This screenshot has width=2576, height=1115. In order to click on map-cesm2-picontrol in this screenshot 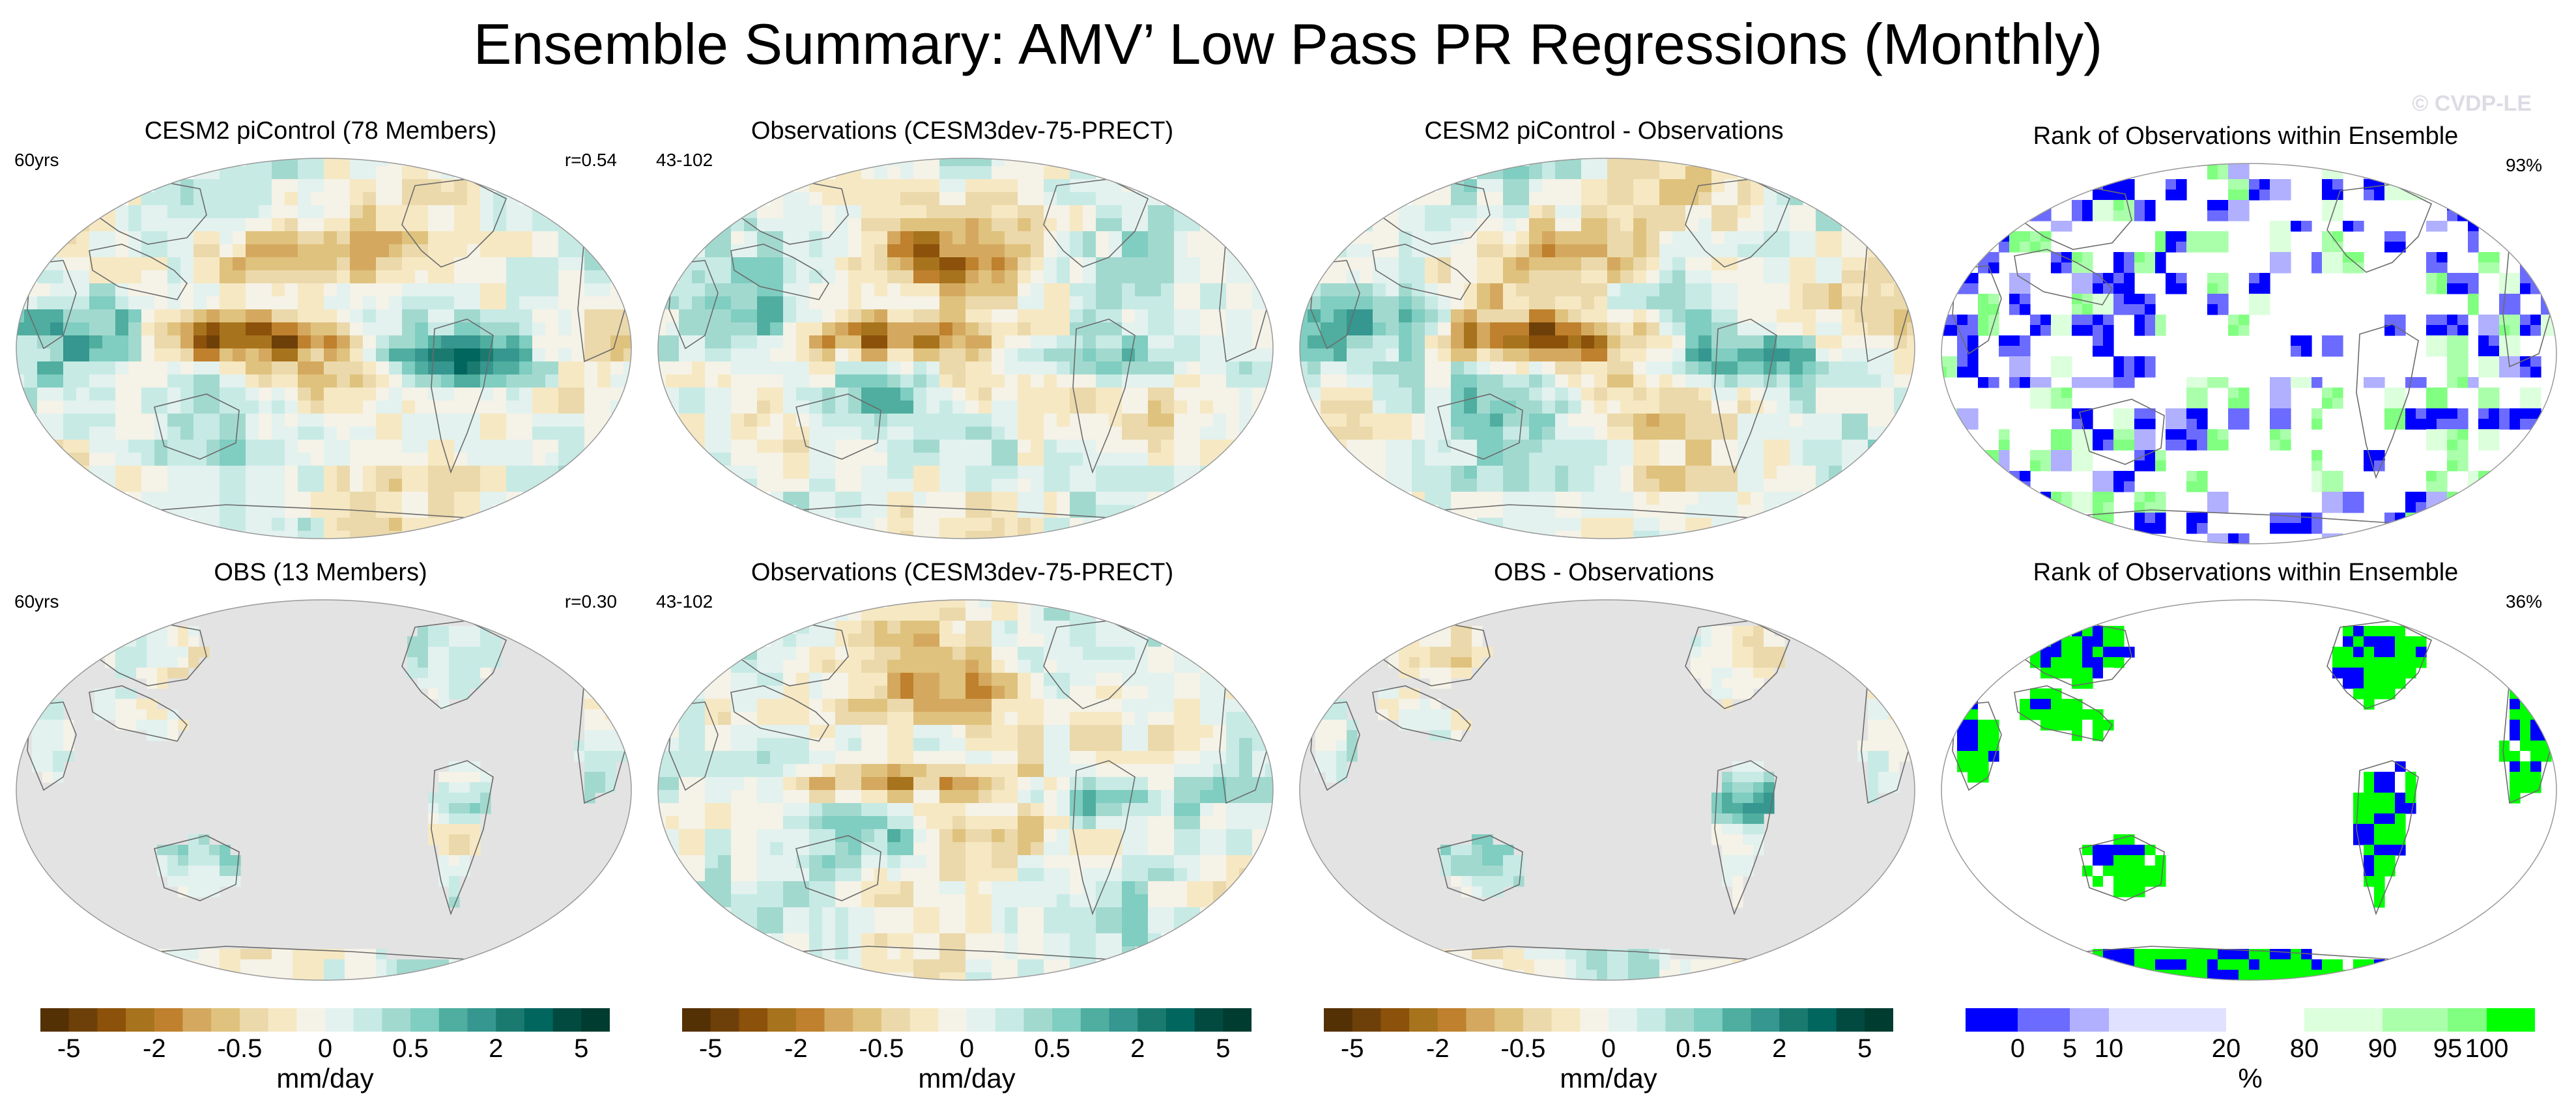, I will do `click(324, 348)`.